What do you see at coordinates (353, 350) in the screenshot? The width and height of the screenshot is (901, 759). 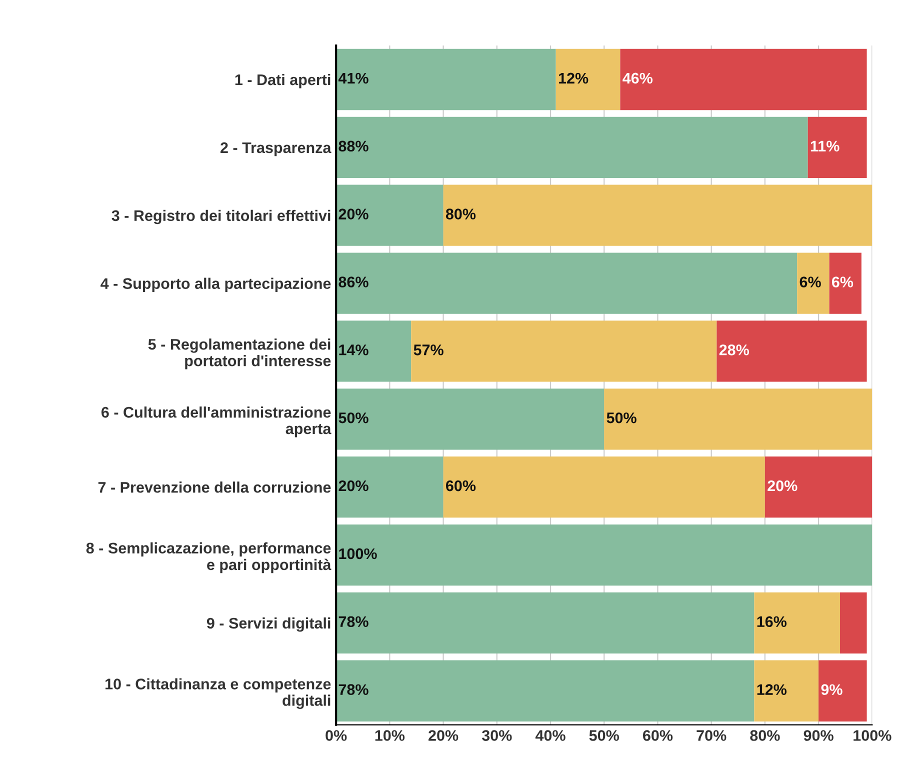 I see `data-label: 14%` at bounding box center [353, 350].